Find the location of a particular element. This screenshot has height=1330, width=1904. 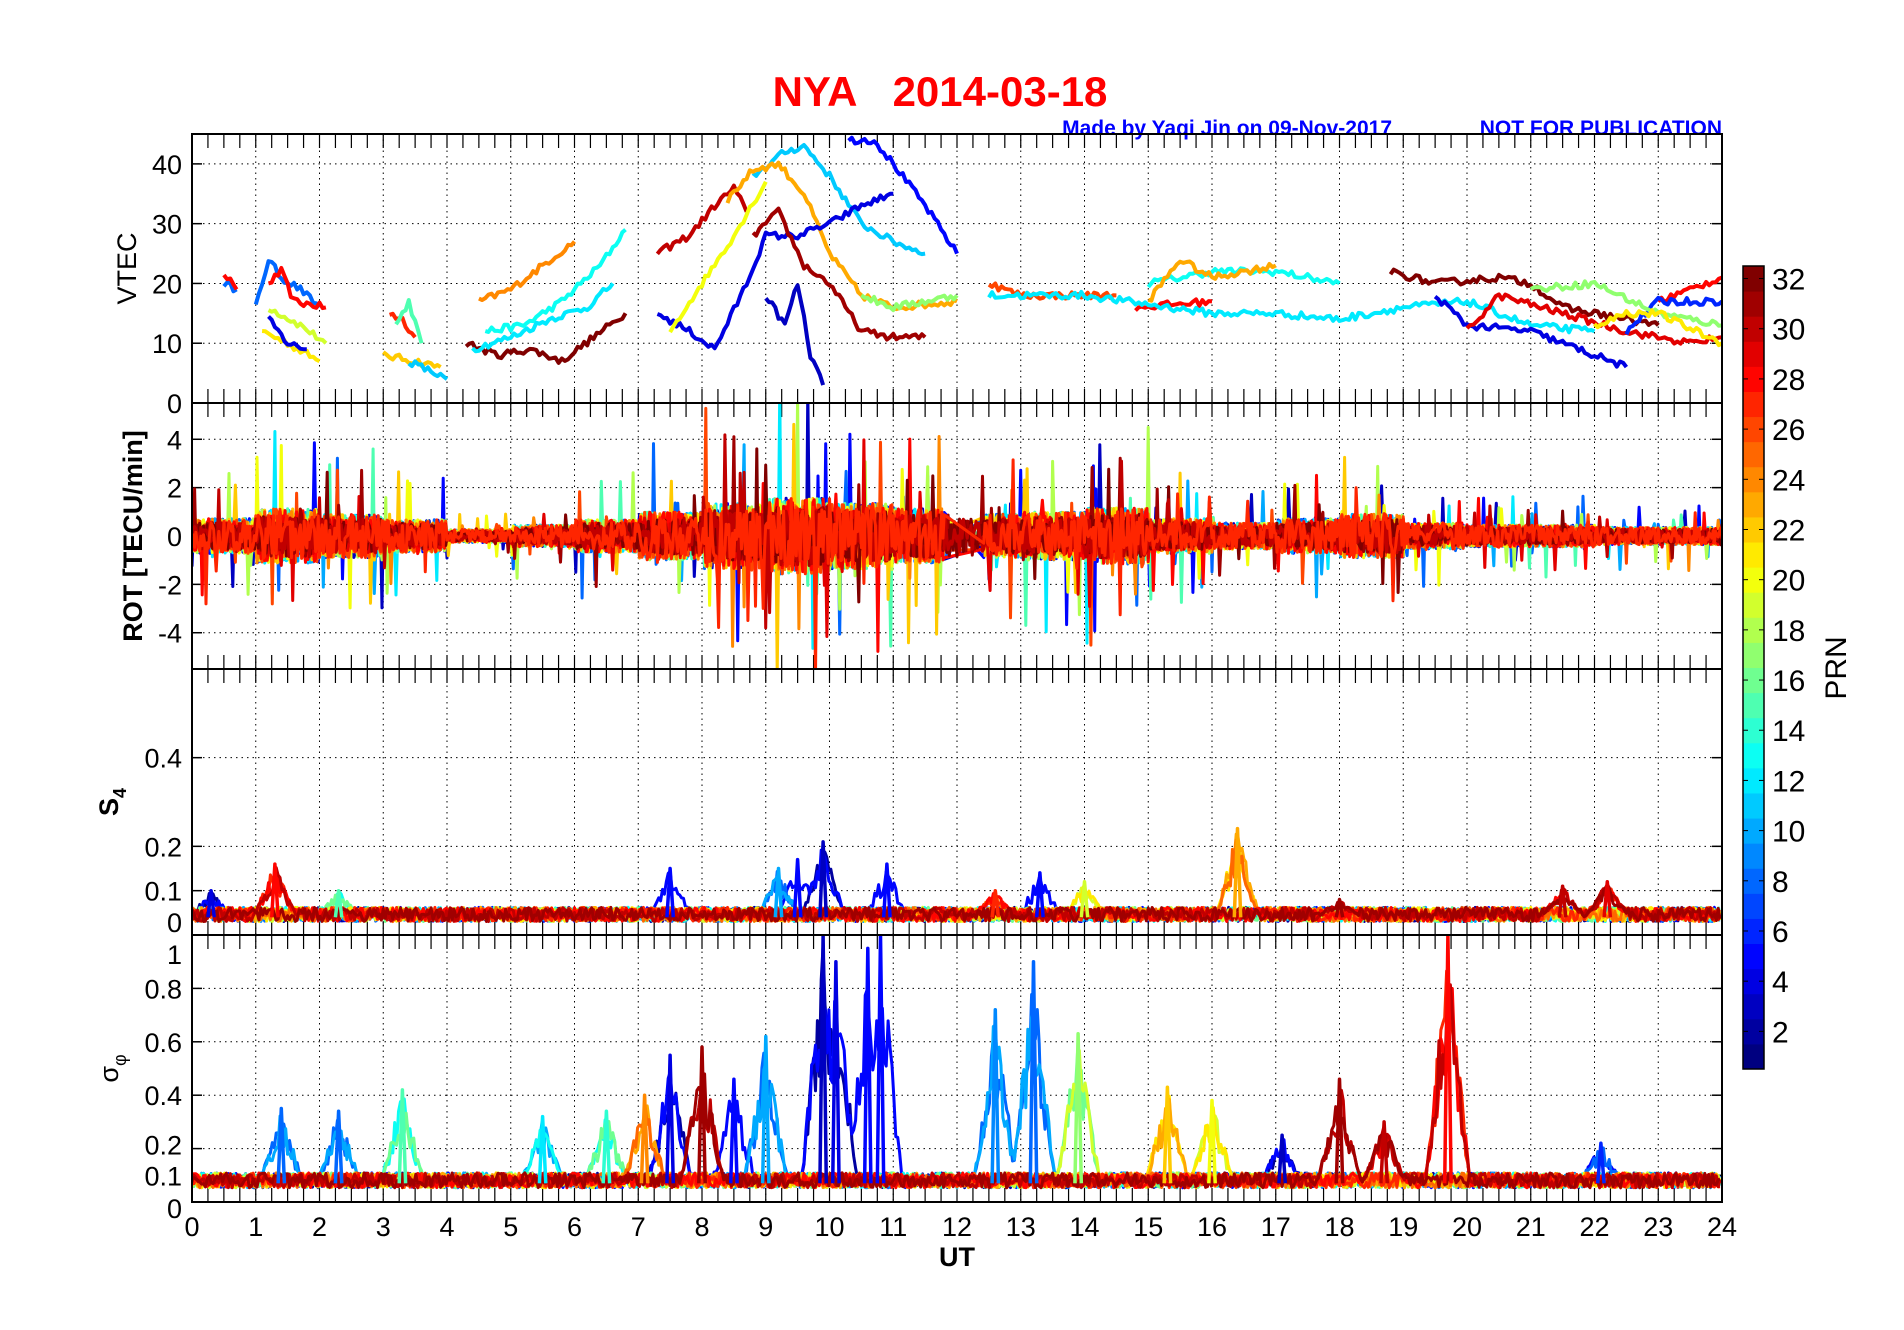

colorbar-frame is located at coordinates (1753, 667).